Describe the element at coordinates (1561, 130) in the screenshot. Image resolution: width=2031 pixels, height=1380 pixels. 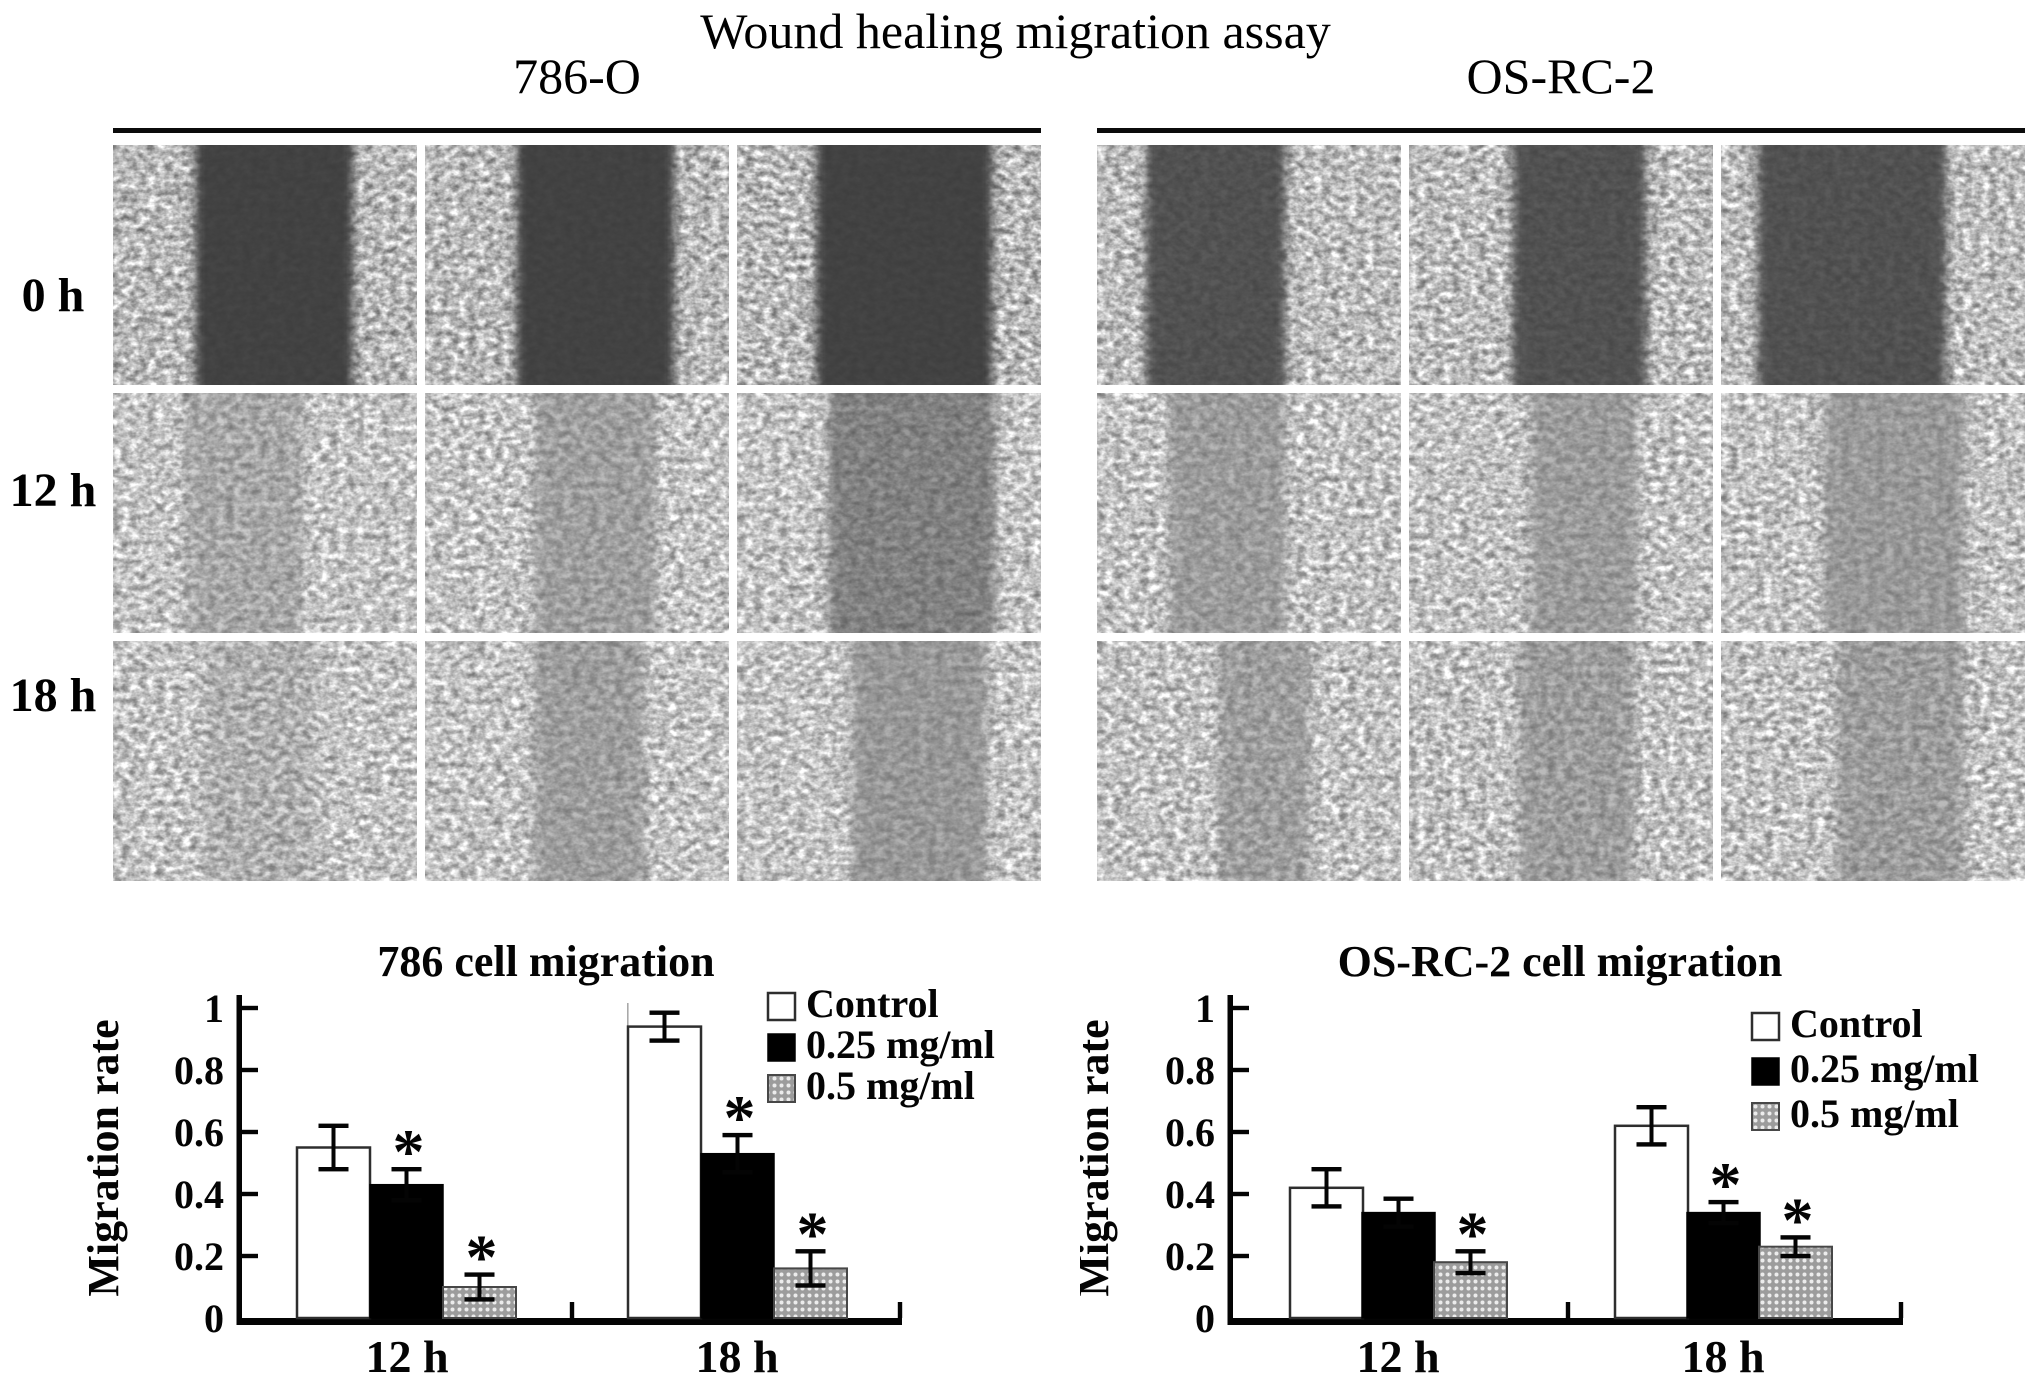
I see `header-rule-right` at that location.